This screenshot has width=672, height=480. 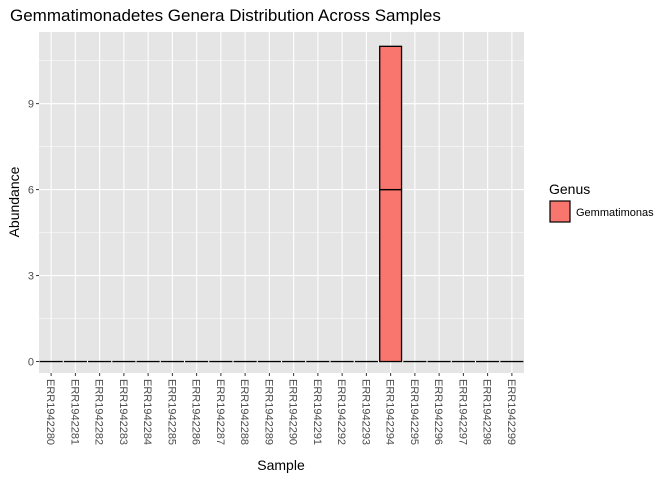 I want to click on x-tick-label: ERR1942288, so click(x=244, y=412).